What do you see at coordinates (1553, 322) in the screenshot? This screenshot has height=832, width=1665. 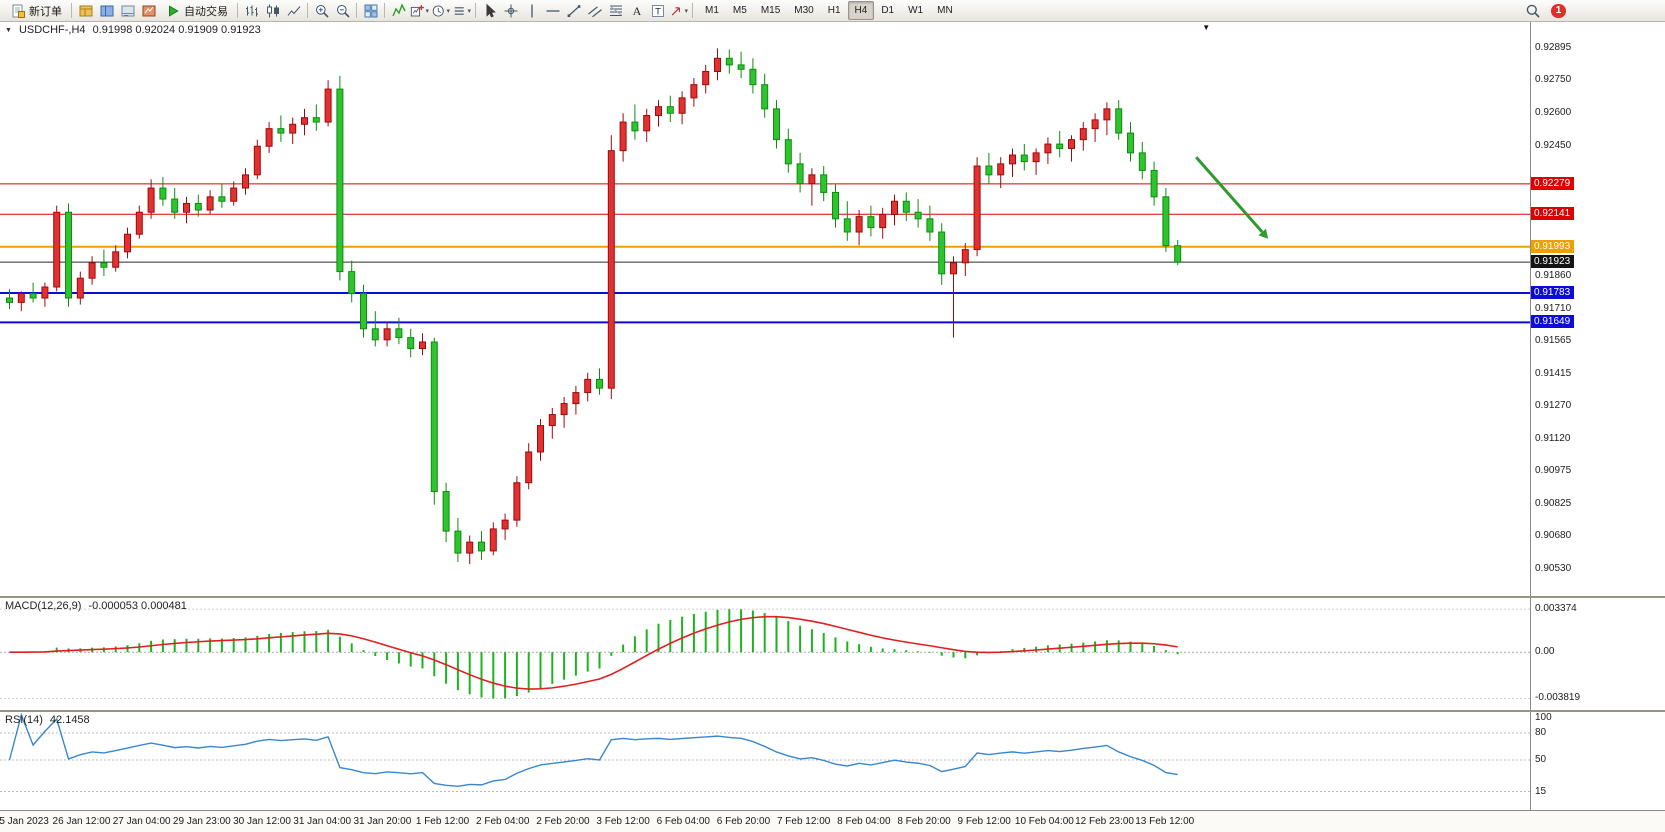 I see `price-tag: 0.91649` at bounding box center [1553, 322].